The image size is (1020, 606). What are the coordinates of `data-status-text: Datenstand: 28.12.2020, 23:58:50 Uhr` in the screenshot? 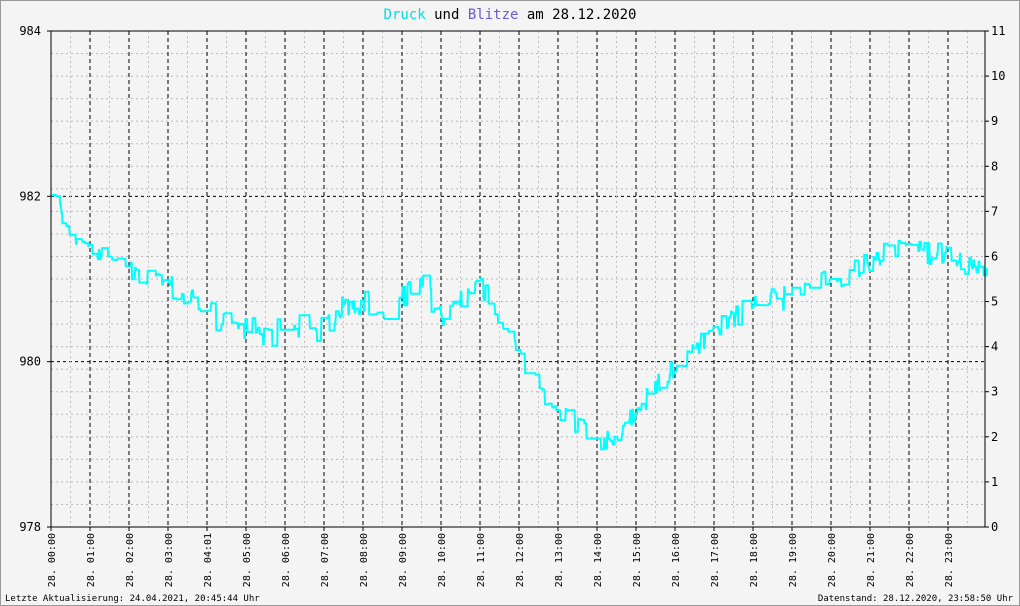 It's located at (915, 599).